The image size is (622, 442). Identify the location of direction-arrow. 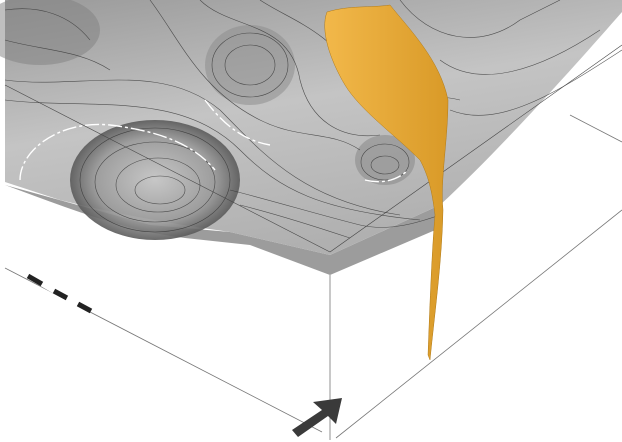
(317, 417).